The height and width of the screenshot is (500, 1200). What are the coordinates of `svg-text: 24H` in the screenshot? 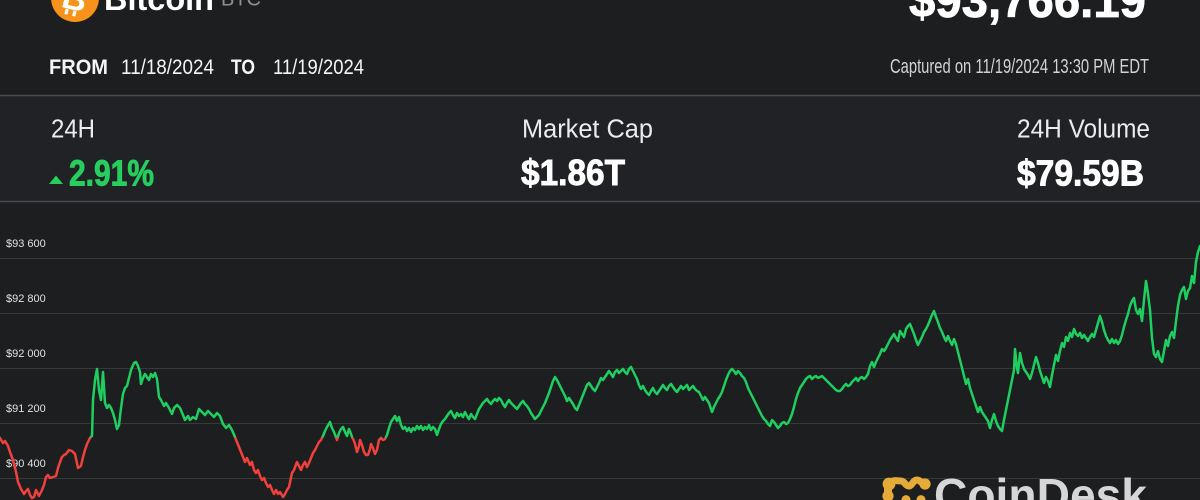 It's located at (73, 130).